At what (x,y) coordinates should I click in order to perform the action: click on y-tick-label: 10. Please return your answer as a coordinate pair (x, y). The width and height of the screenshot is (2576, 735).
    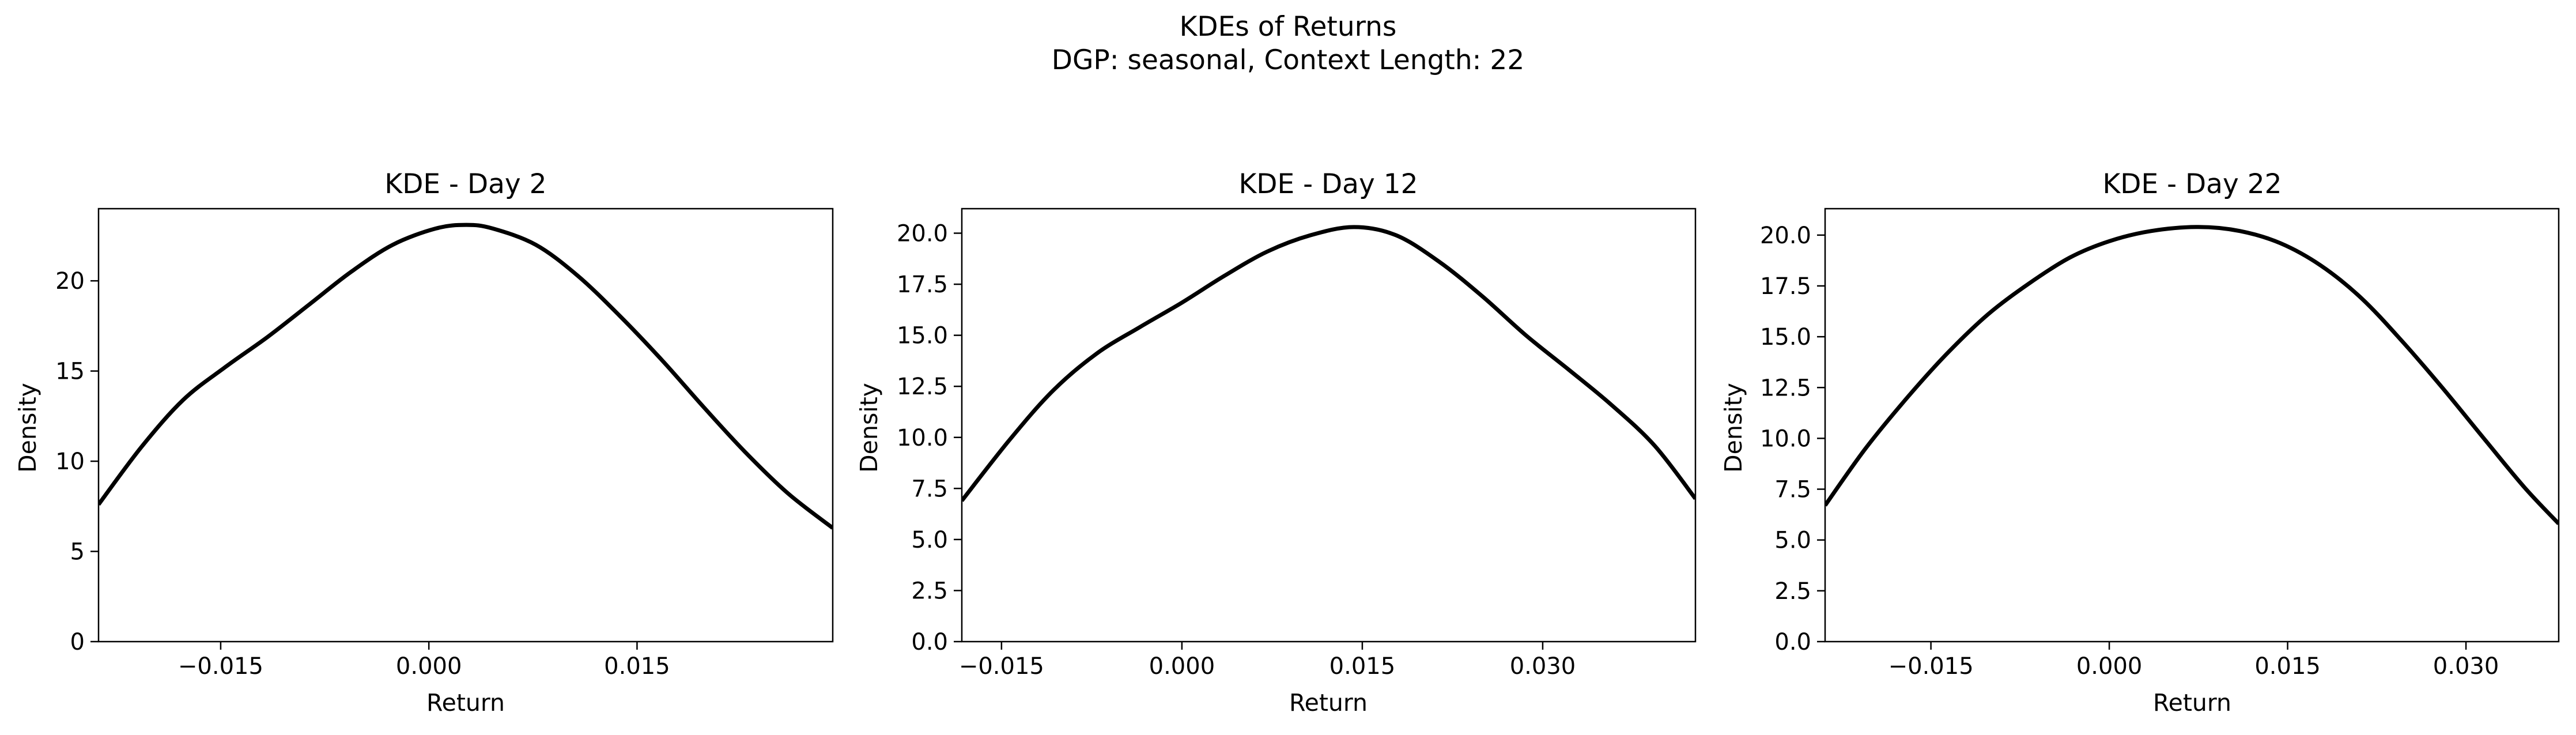
    Looking at the image, I should click on (70, 461).